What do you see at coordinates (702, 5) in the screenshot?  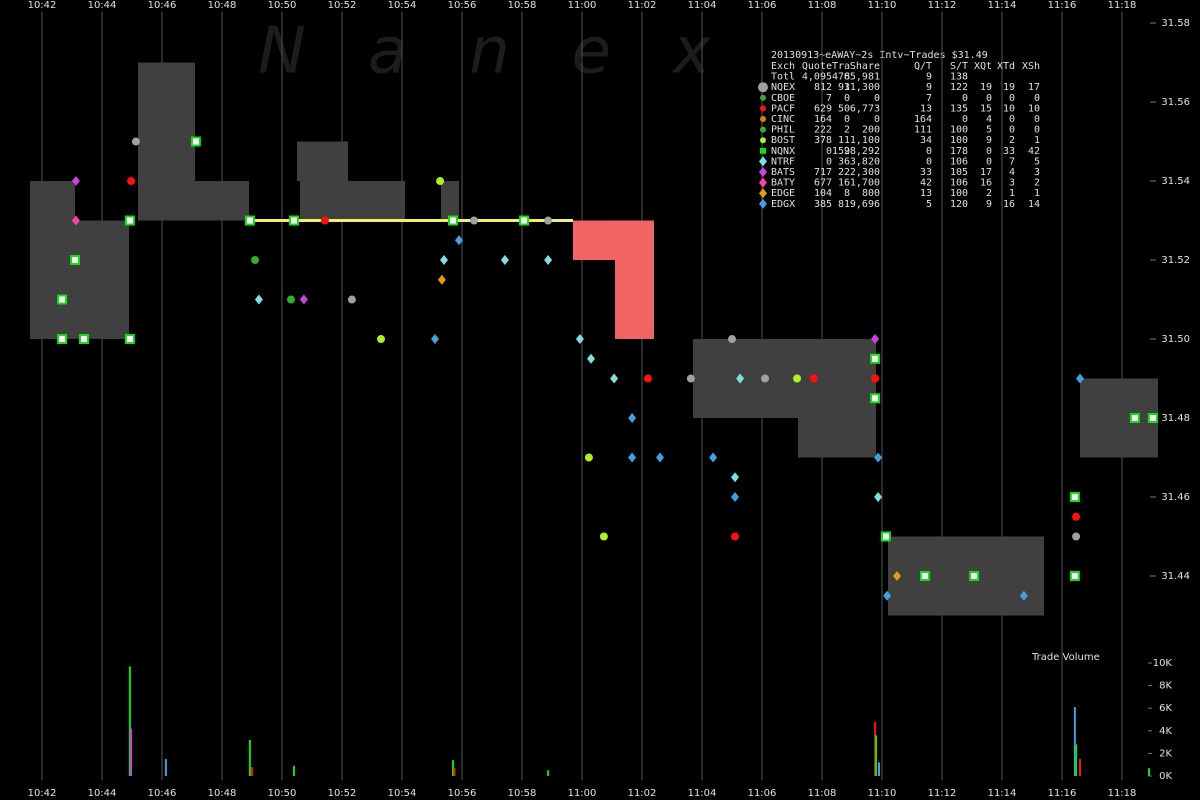 I see `x-tick-label: 11:04` at bounding box center [702, 5].